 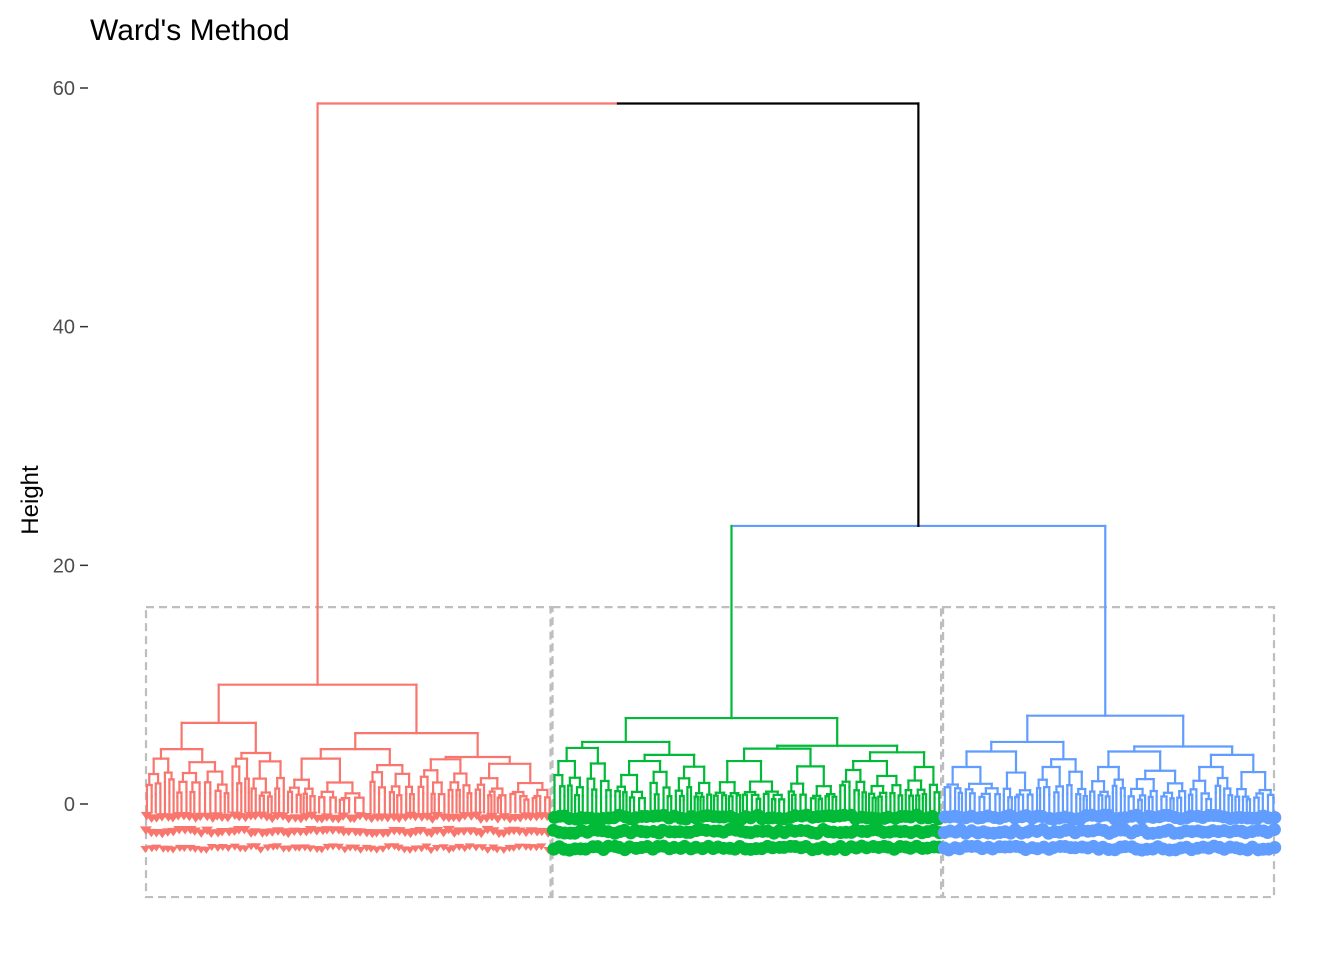 I want to click on y-tick-label: 20, so click(x=64, y=566).